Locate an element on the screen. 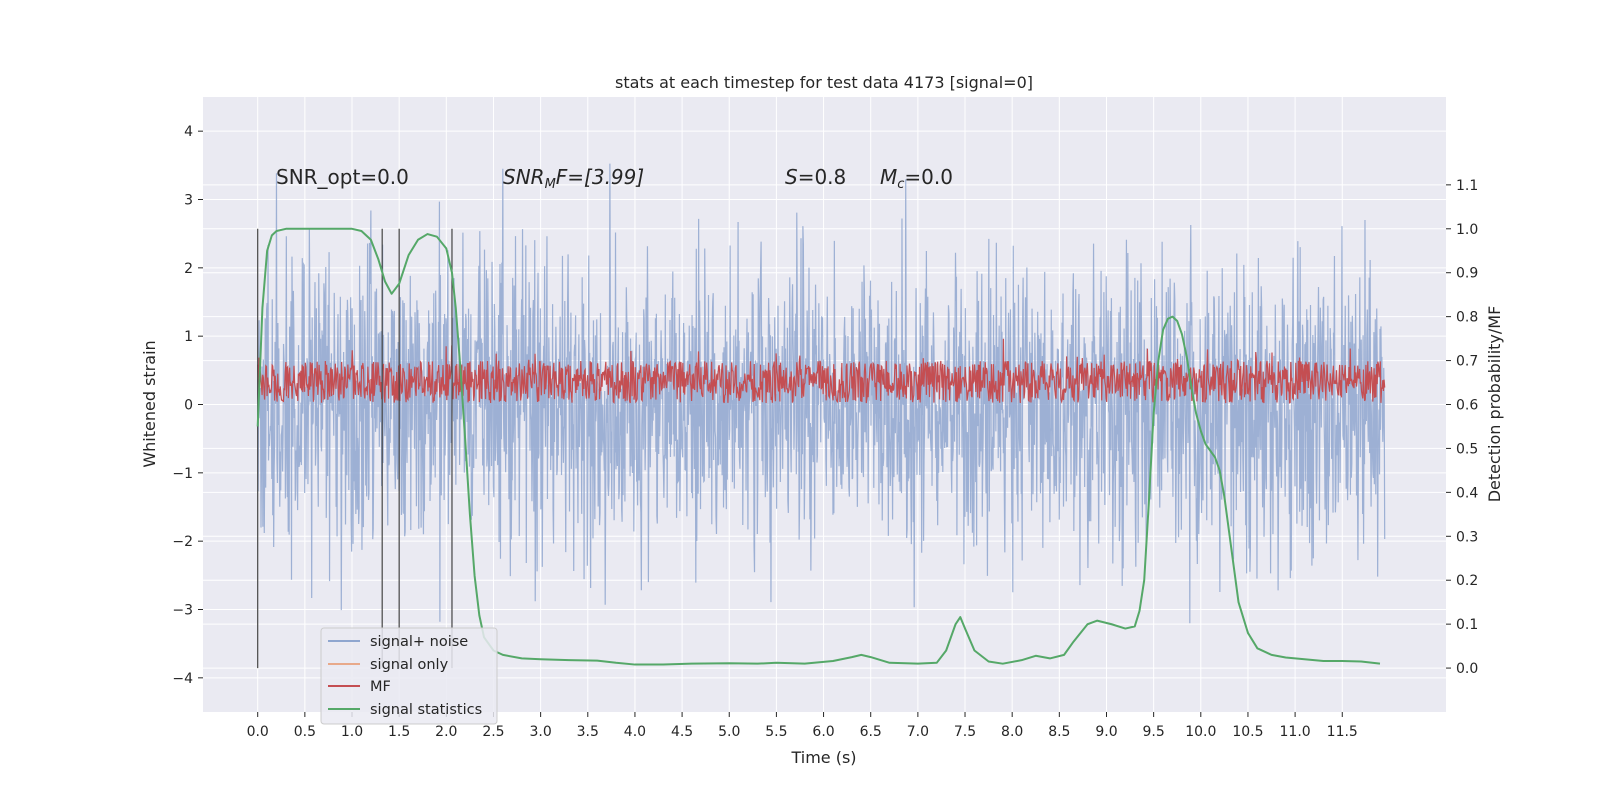 This screenshot has height=800, width=1600. x-tick-label: 6.0 is located at coordinates (823, 732).